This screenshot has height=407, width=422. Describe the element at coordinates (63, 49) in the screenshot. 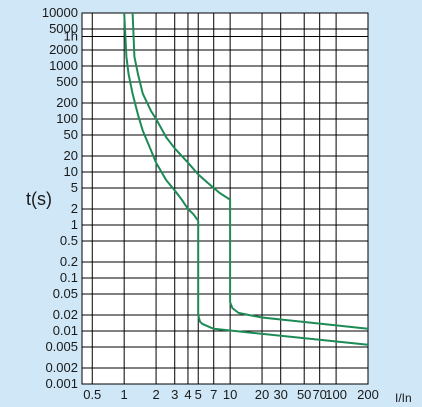

I see `y-tick-label: 2000` at that location.